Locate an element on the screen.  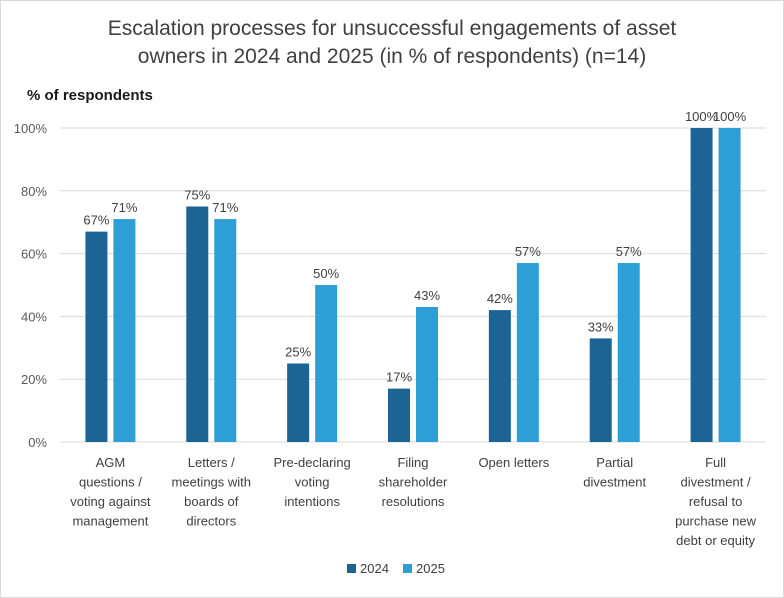
data-label: 50% is located at coordinates (326, 273).